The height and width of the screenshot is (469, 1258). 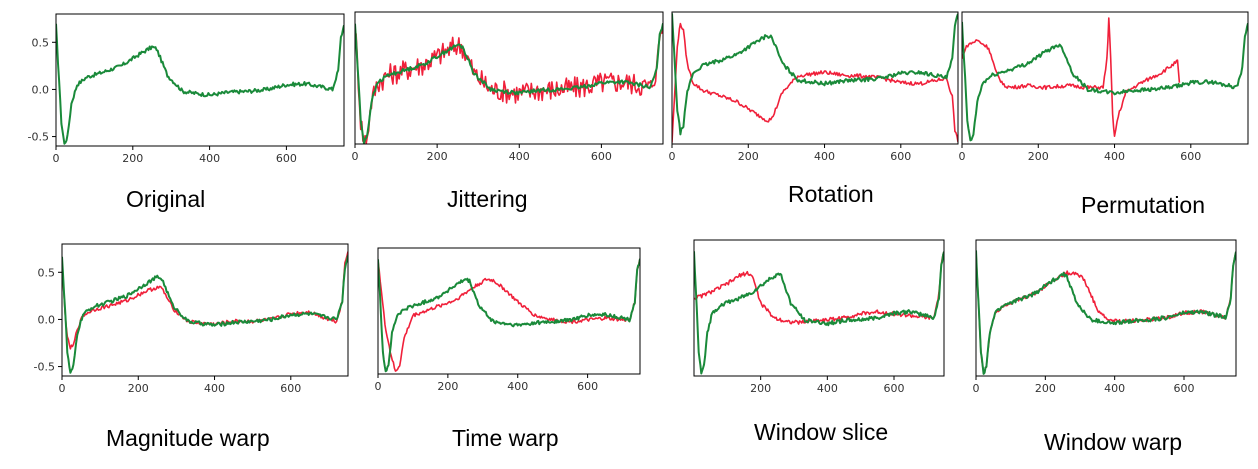 What do you see at coordinates (1113, 442) in the screenshot?
I see `caption-window-warp: Window warp` at bounding box center [1113, 442].